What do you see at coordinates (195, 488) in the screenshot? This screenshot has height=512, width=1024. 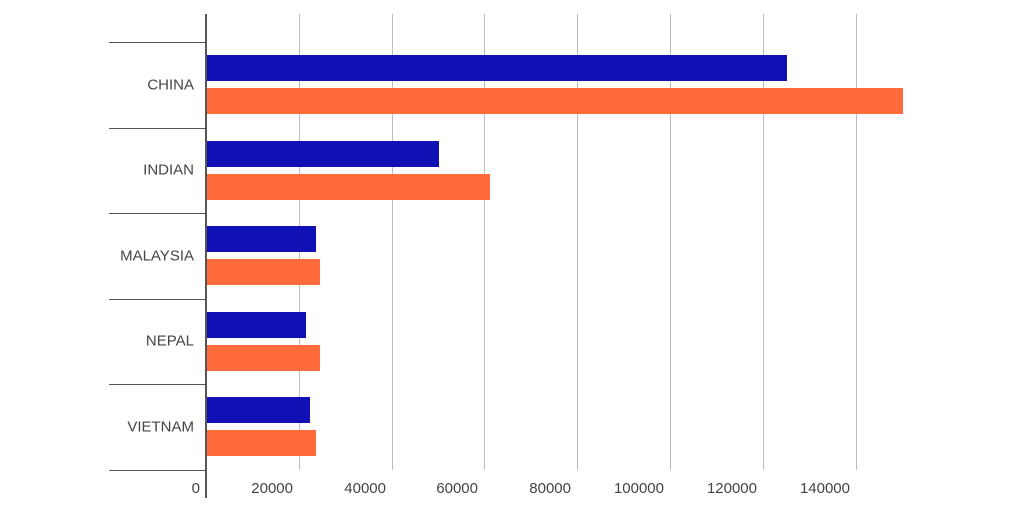 I see `x-tick-label: 0` at bounding box center [195, 488].